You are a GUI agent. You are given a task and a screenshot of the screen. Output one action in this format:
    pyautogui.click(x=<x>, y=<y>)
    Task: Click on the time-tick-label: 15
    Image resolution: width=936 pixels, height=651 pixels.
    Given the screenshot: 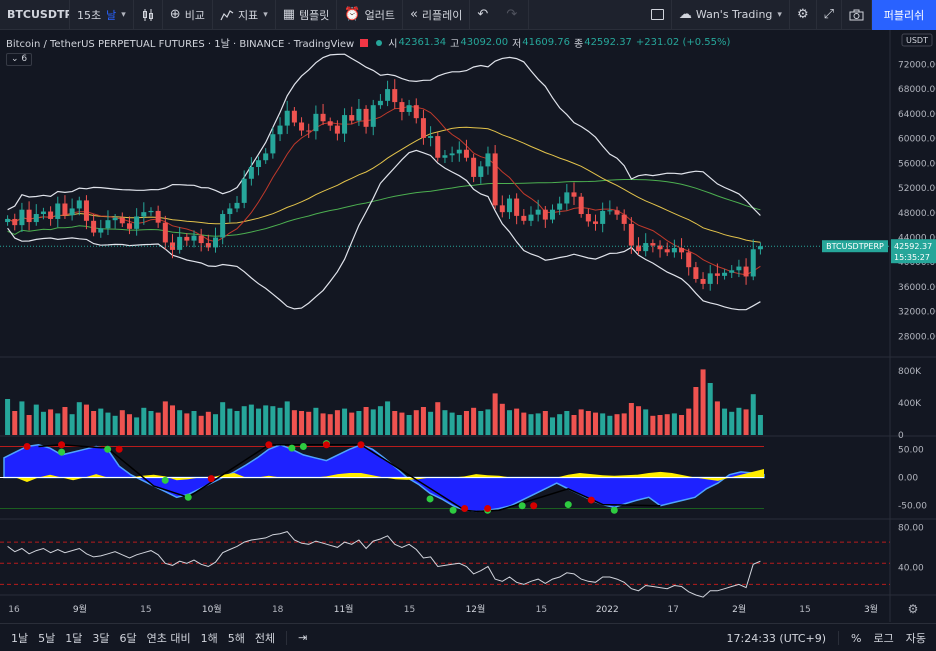 What is the action you would take?
    pyautogui.click(x=541, y=610)
    